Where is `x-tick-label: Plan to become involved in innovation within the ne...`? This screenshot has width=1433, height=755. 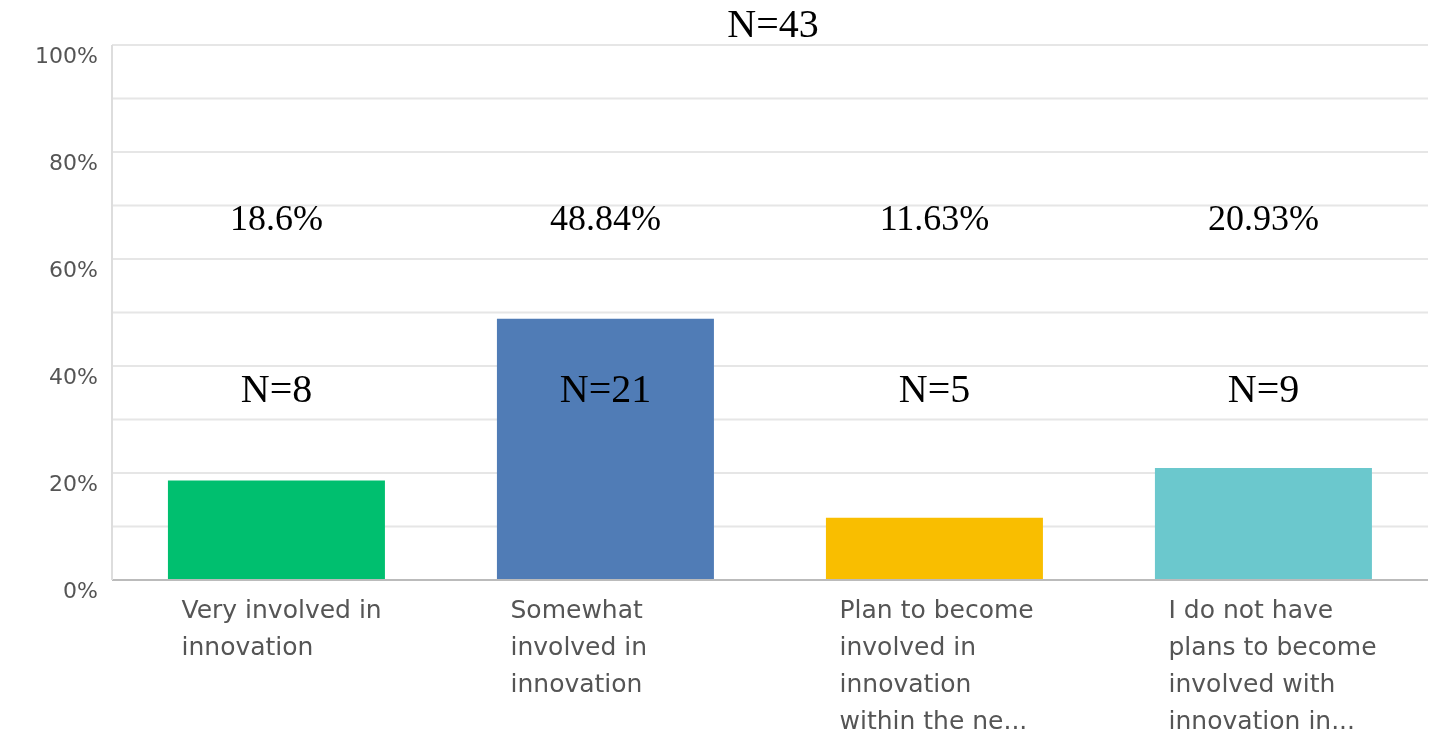 x-tick-label: Plan to become involved in innovation within the ne... is located at coordinates (936, 665).